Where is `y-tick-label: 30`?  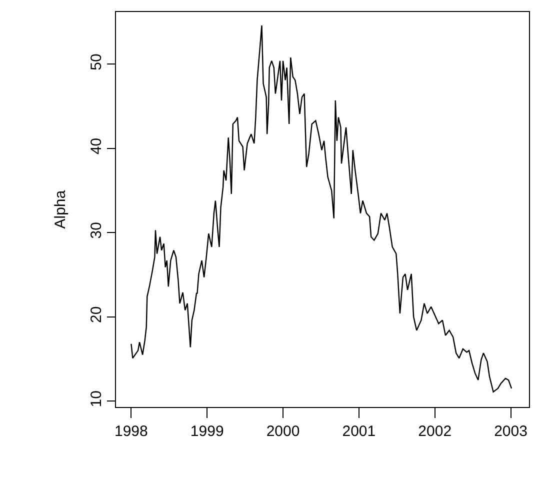
y-tick-label: 30 is located at coordinates (96, 230).